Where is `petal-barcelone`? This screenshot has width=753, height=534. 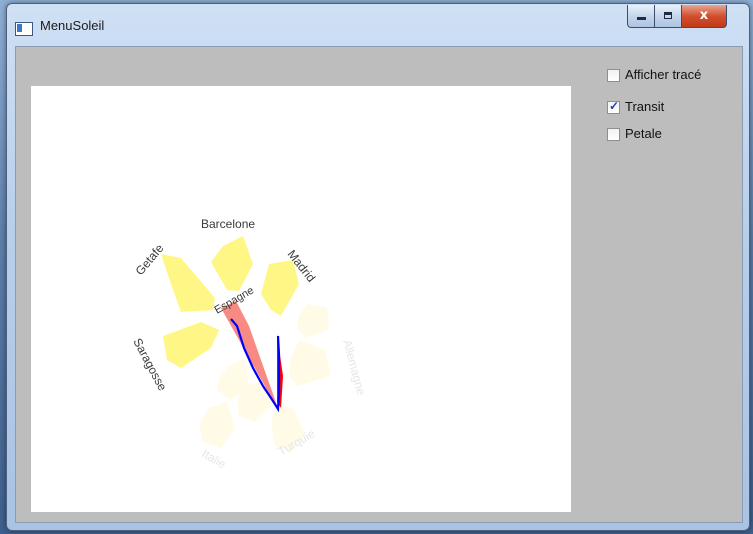 petal-barcelone is located at coordinates (232, 263).